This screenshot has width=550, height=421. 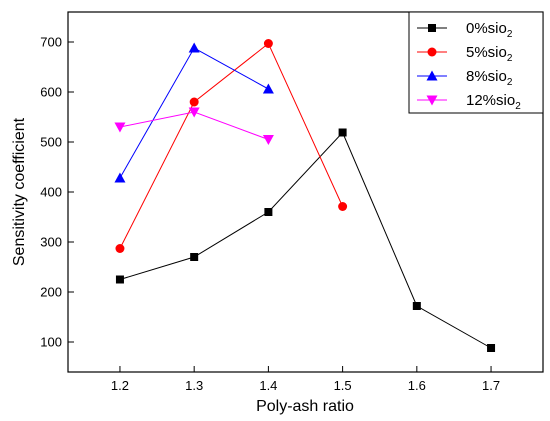 What do you see at coordinates (305, 379) in the screenshot?
I see `x-axis-ticks: 1.2 1.3 1.4 1.5 1.6 1.7` at bounding box center [305, 379].